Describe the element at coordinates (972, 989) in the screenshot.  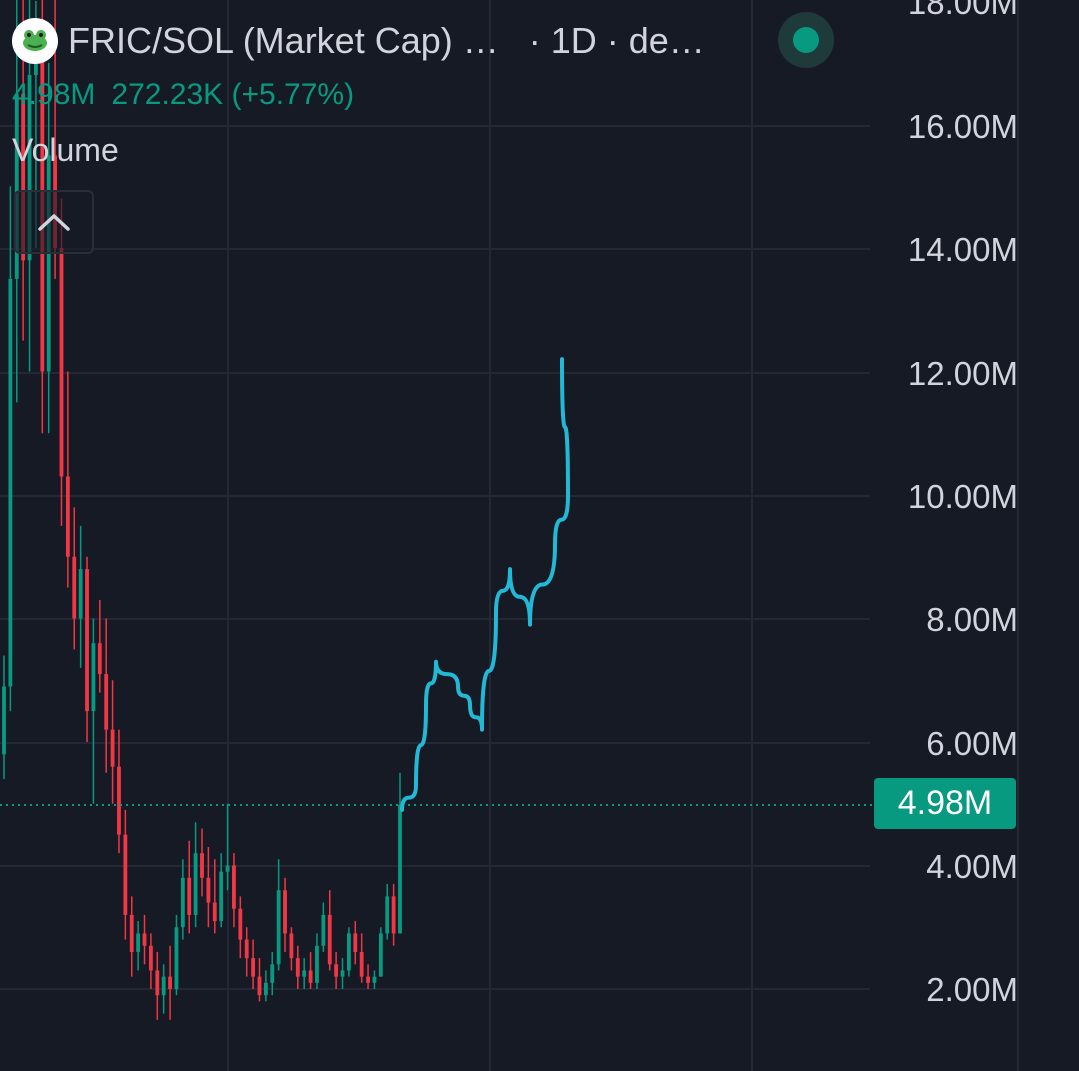
I see `price-axis-label: 2.00M` at that location.